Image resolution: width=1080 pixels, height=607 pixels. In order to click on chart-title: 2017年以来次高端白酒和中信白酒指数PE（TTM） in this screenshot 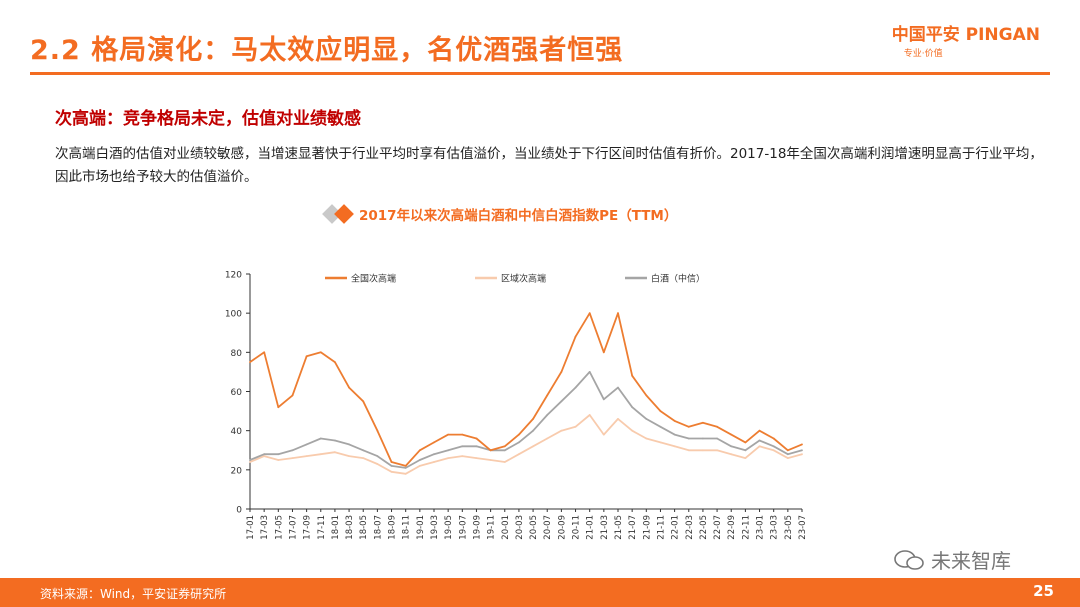, I will do `click(518, 216)`.